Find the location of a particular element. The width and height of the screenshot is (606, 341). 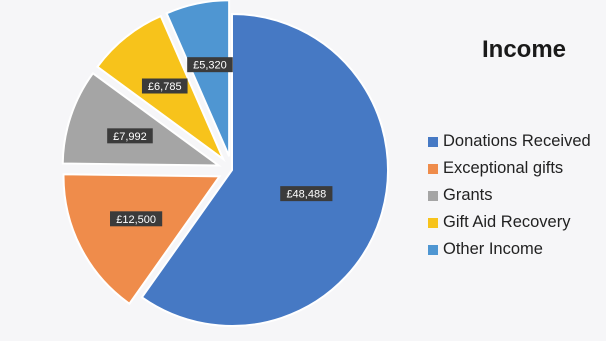

data-label-other-income: £5,320 is located at coordinates (210, 65).